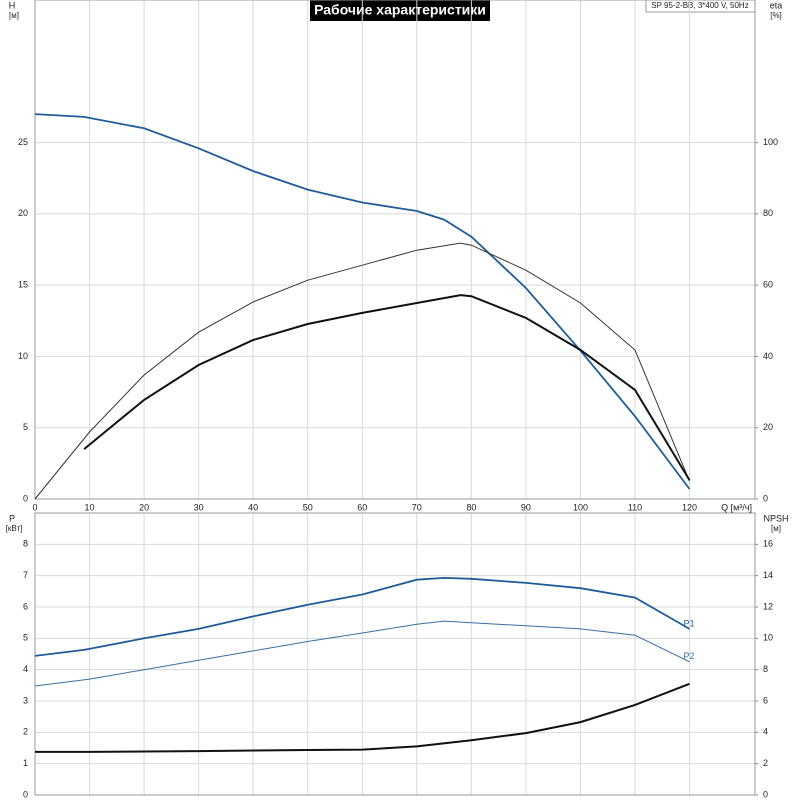 The image size is (800, 800). What do you see at coordinates (417, 507) in the screenshot?
I see `x-tick-label: 70` at bounding box center [417, 507].